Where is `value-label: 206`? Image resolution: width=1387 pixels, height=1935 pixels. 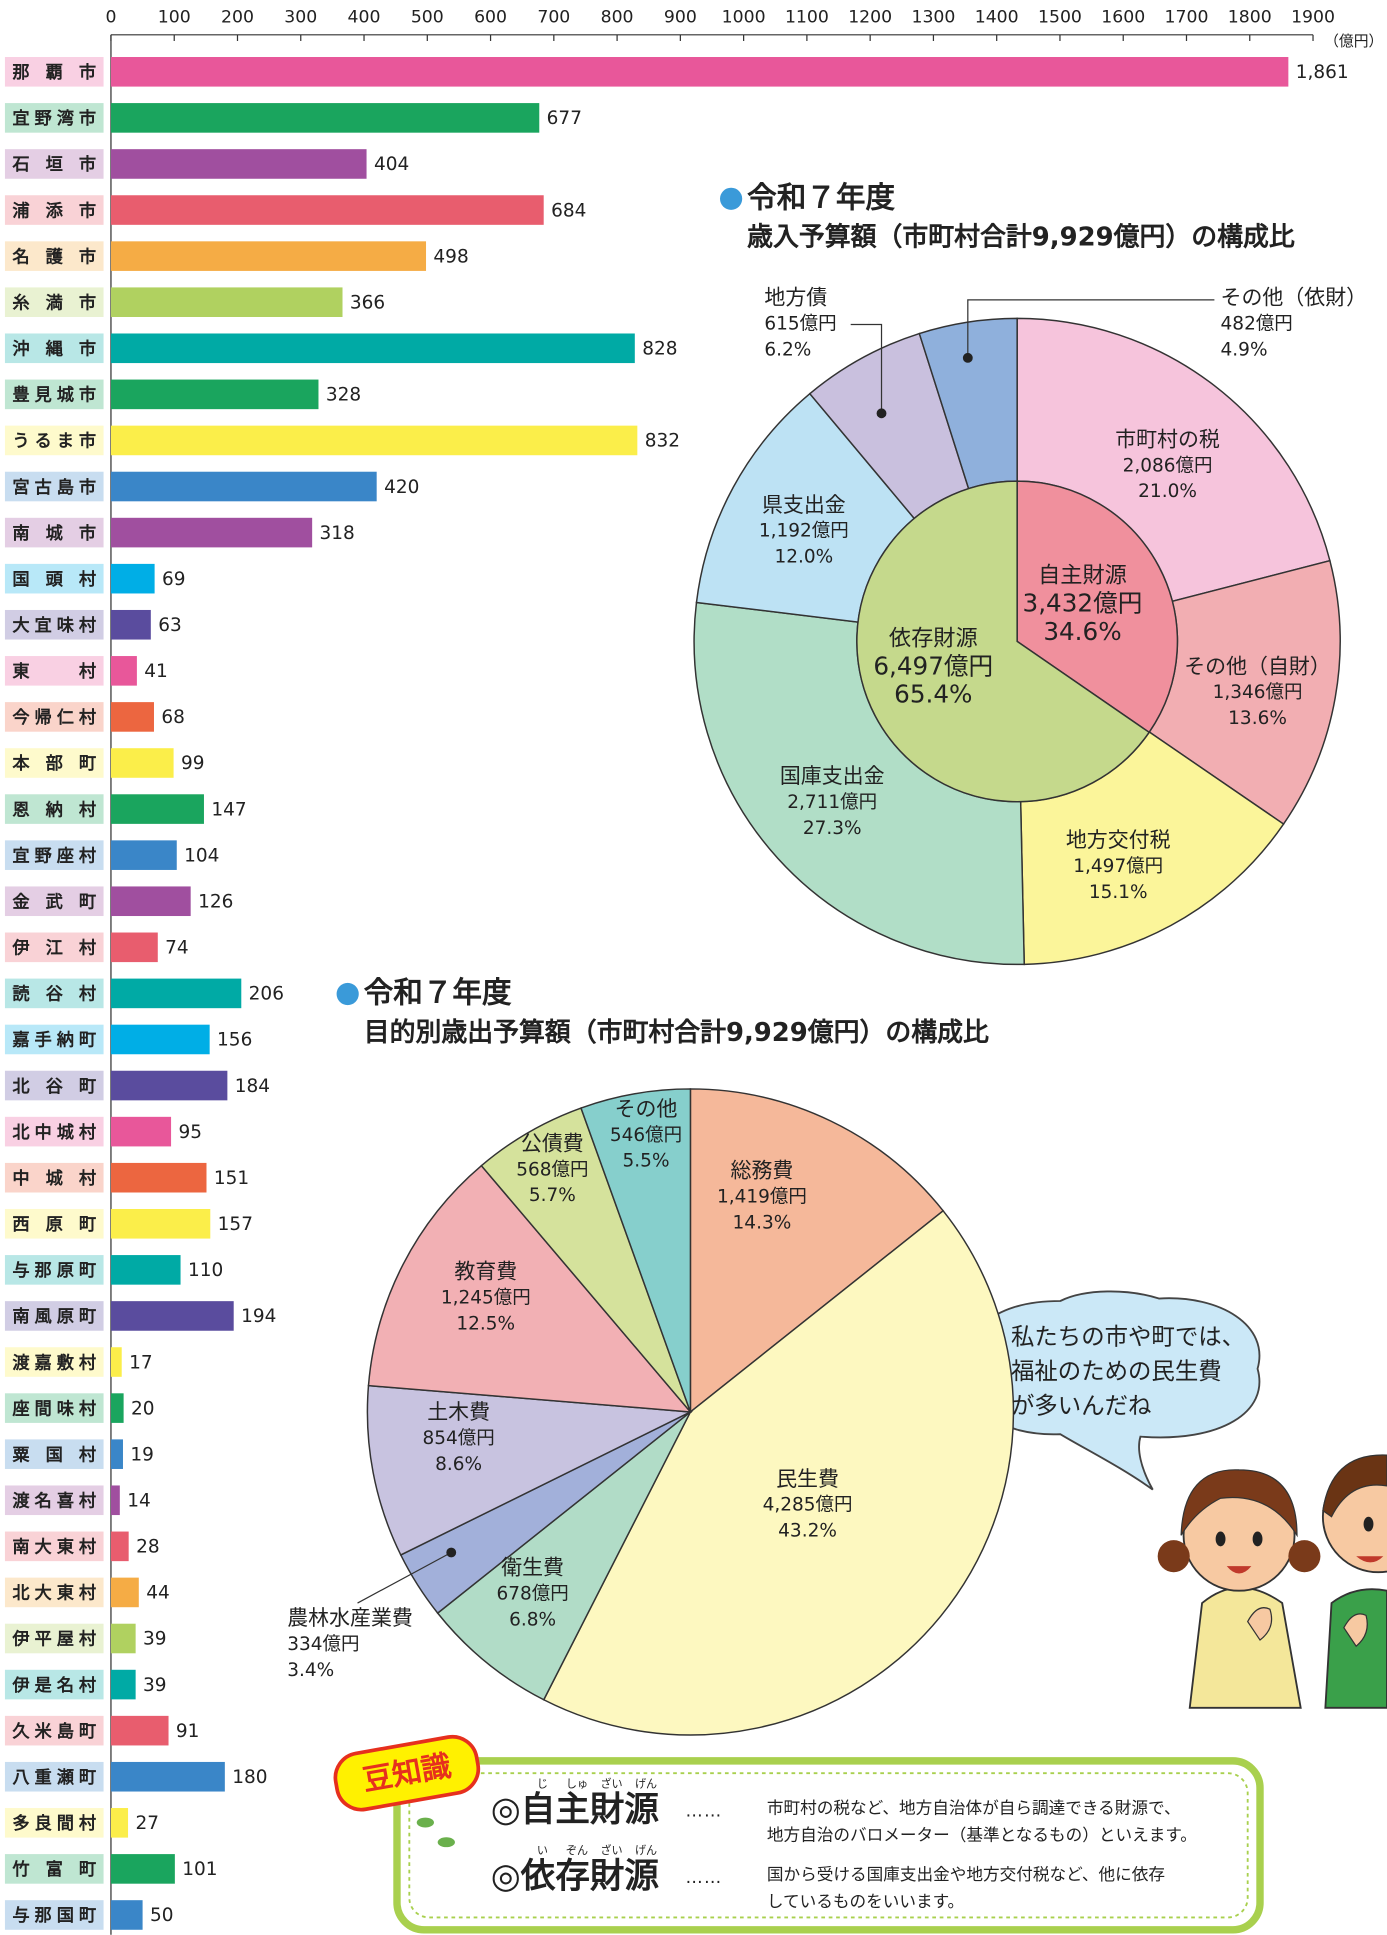
value-label: 206 is located at coordinates (266, 994).